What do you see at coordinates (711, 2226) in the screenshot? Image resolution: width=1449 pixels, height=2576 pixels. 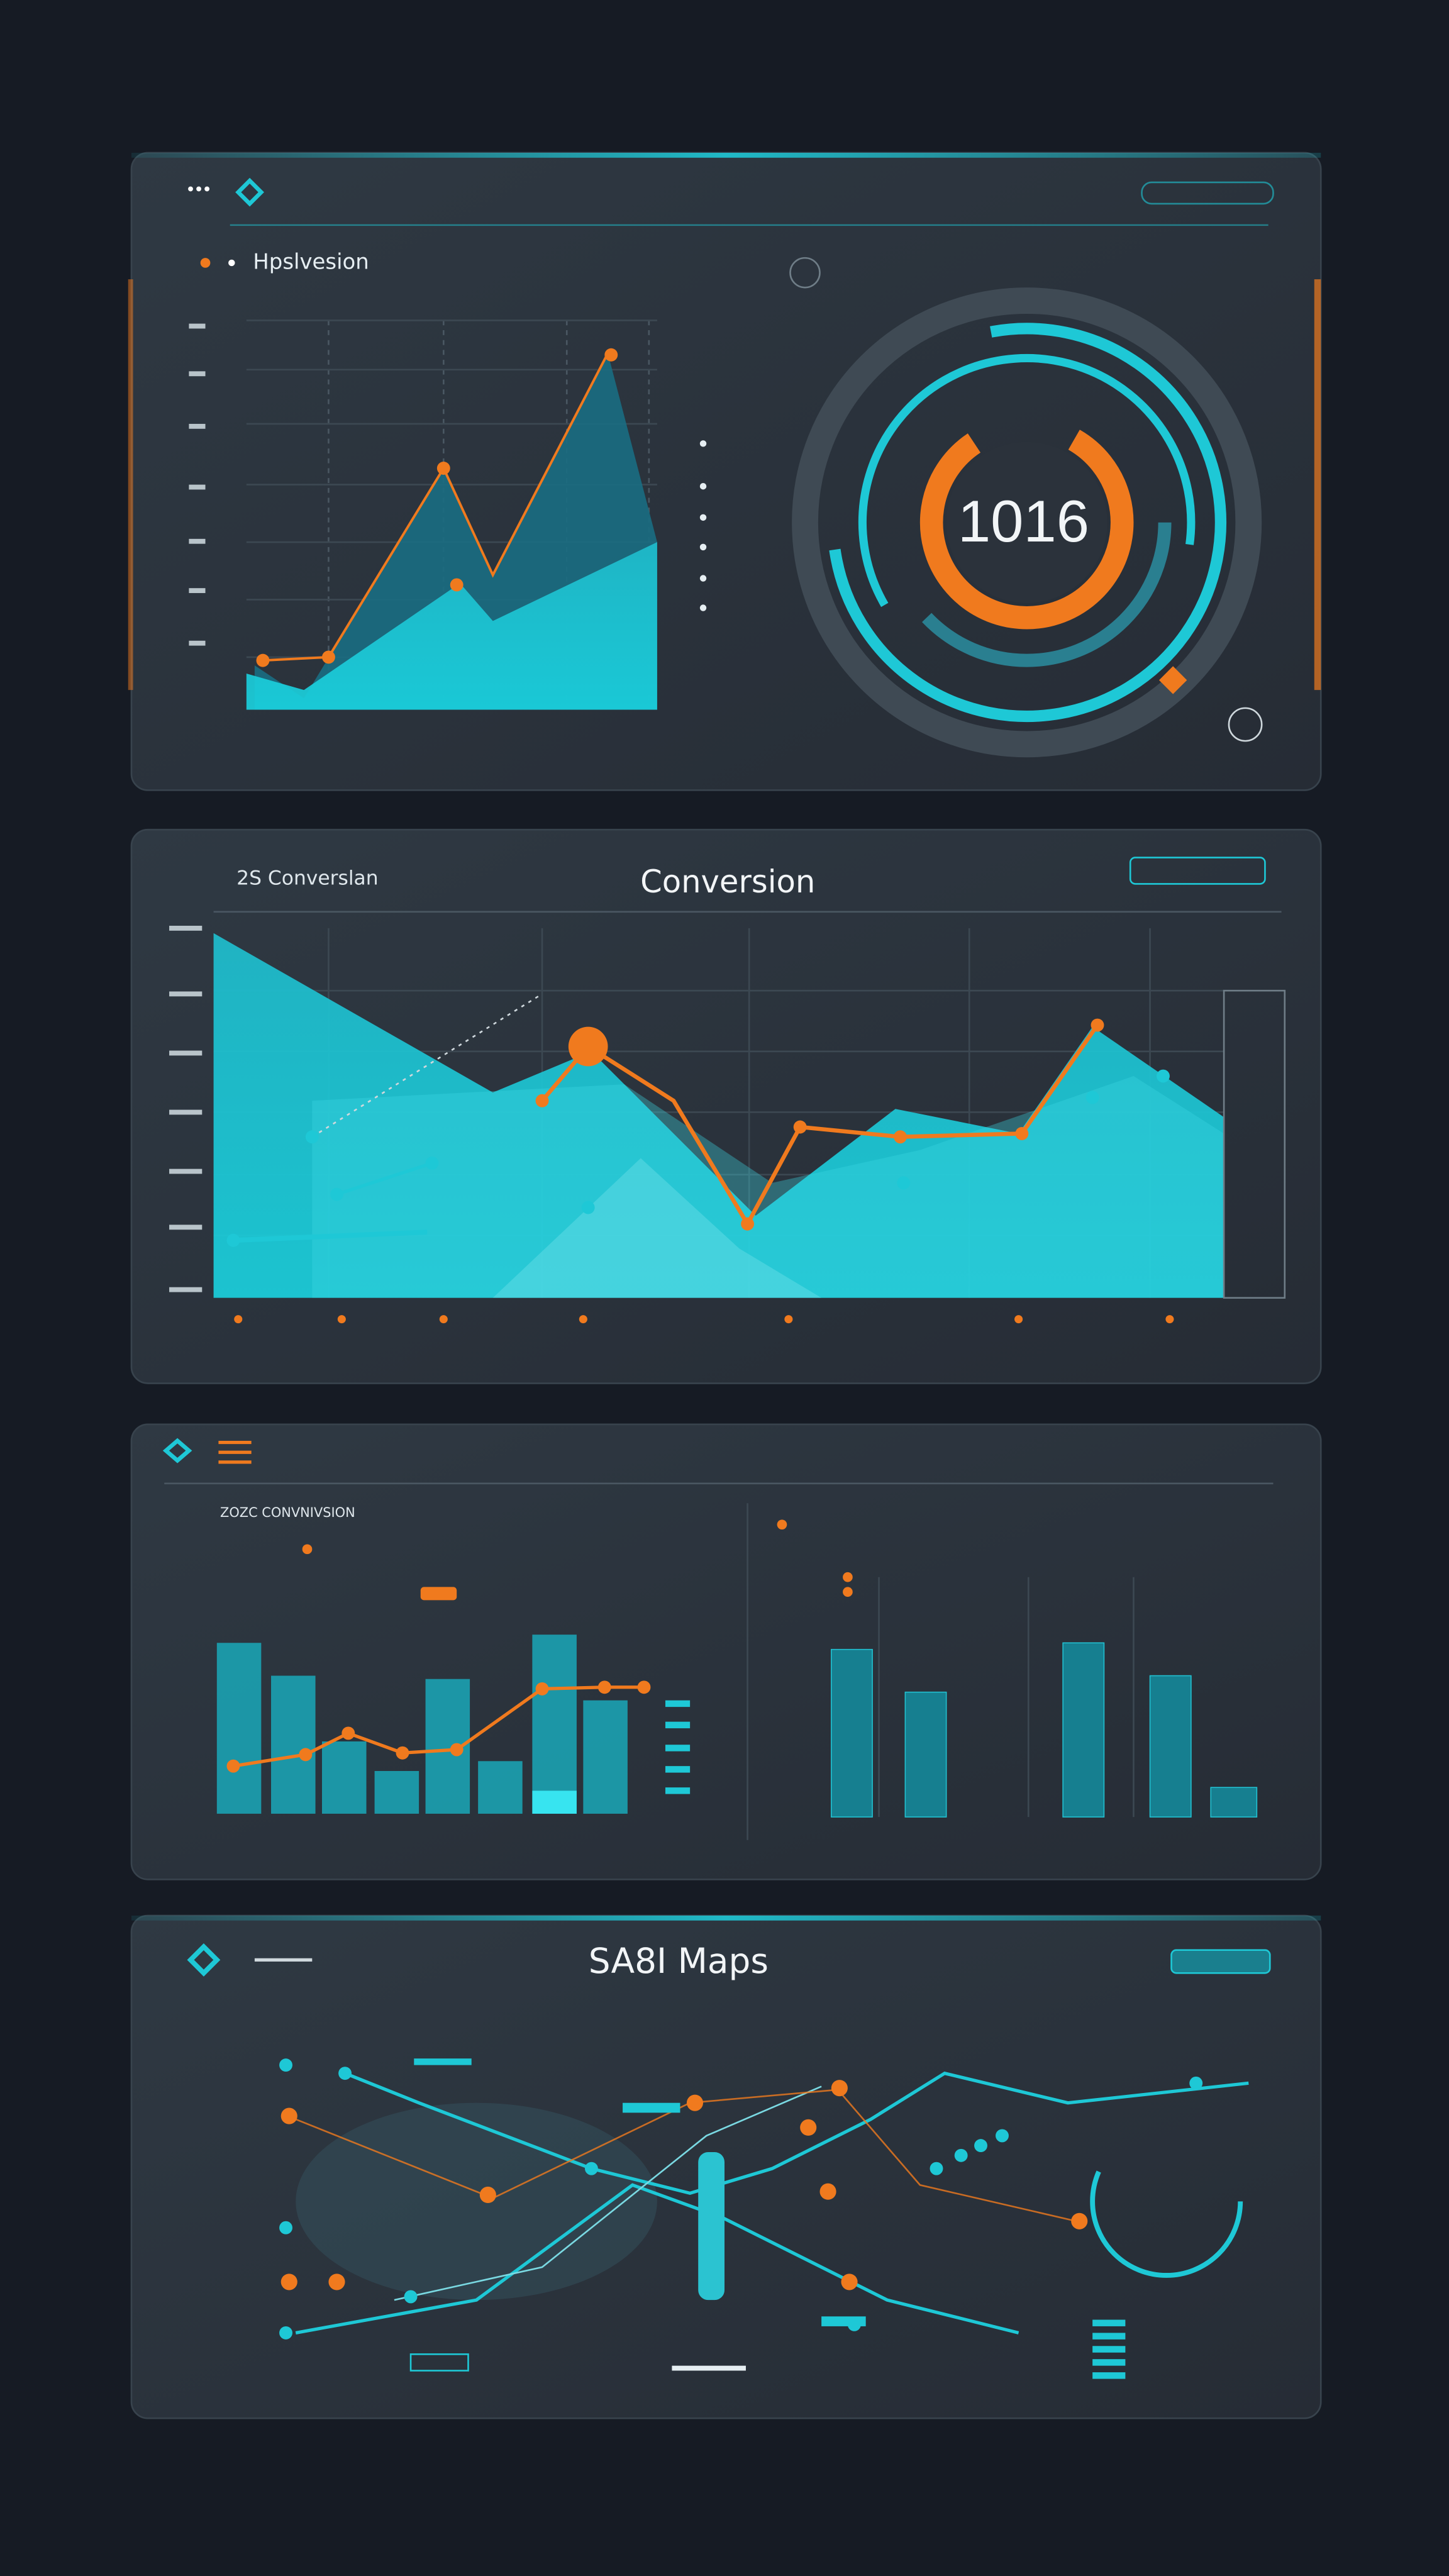 I see `hub` at bounding box center [711, 2226].